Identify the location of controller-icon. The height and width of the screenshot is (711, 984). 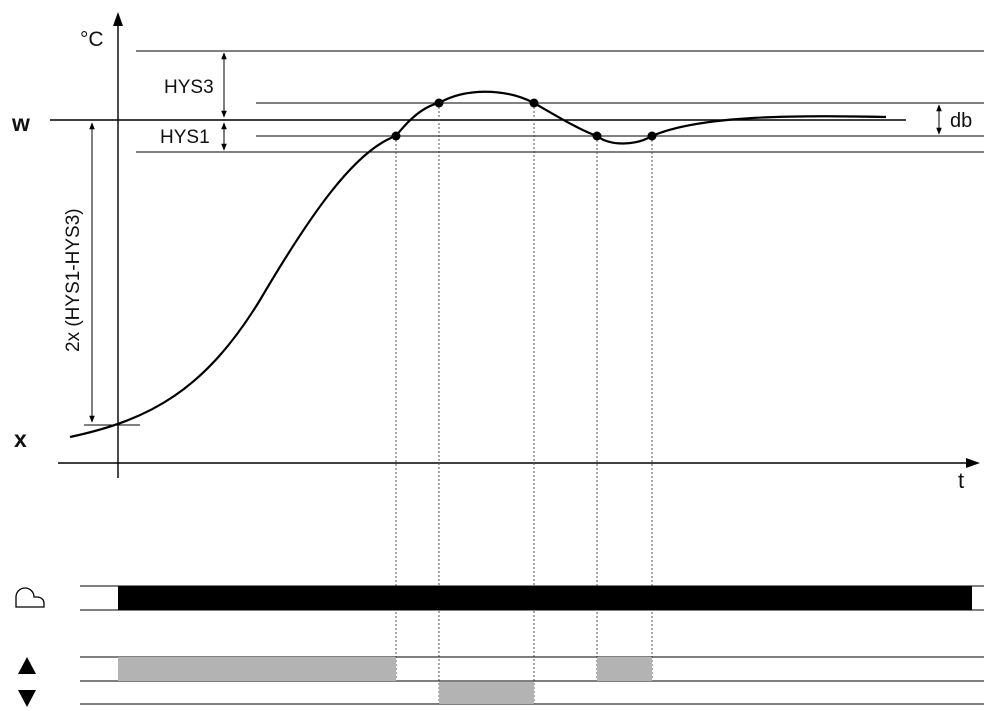
(30, 597).